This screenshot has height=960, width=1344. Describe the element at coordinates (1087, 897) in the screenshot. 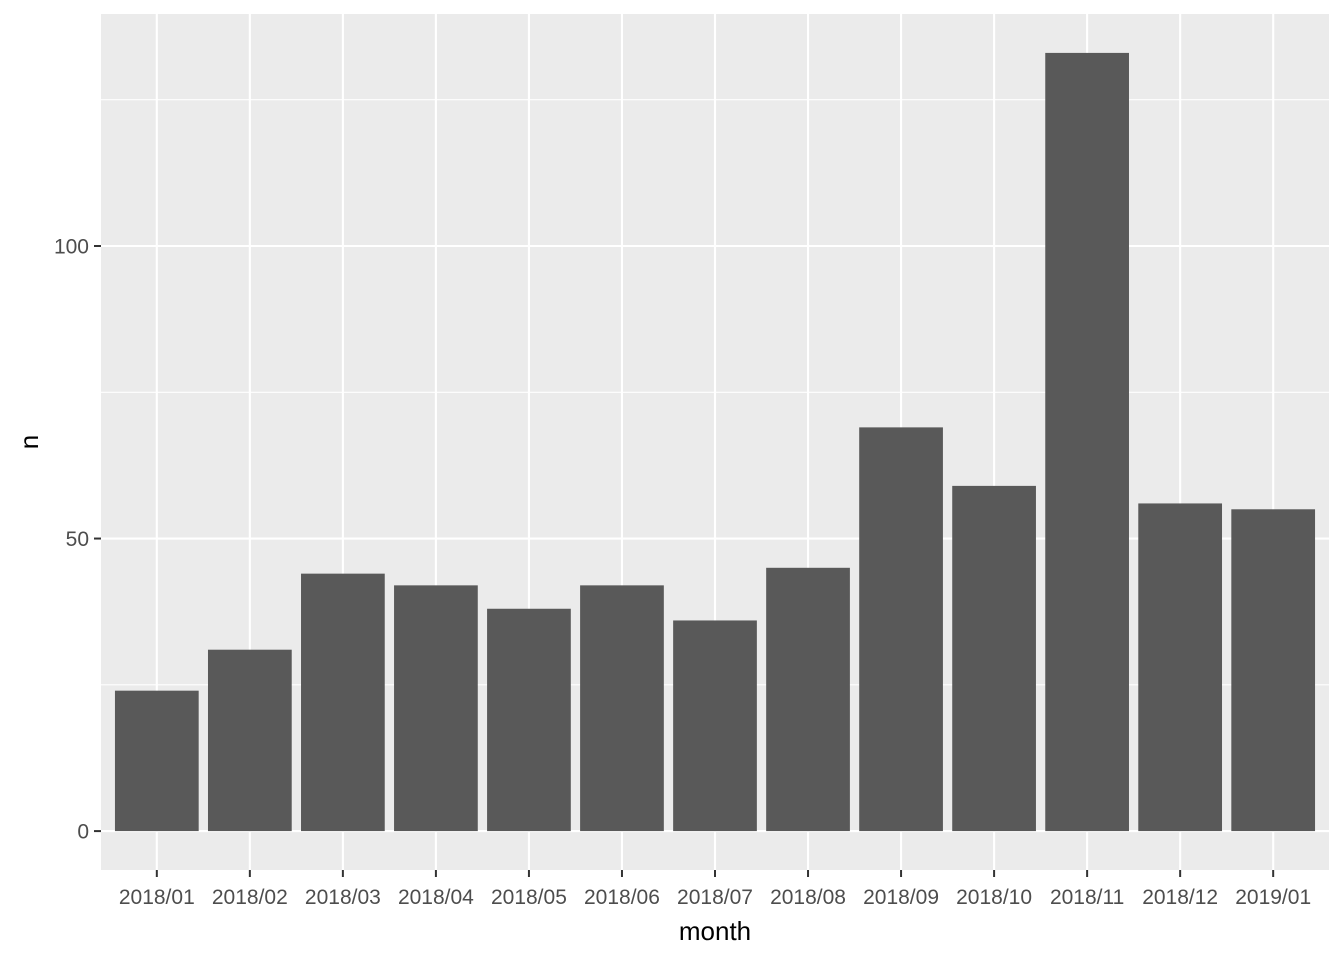

I see `x-tick-label: 2018/11` at that location.